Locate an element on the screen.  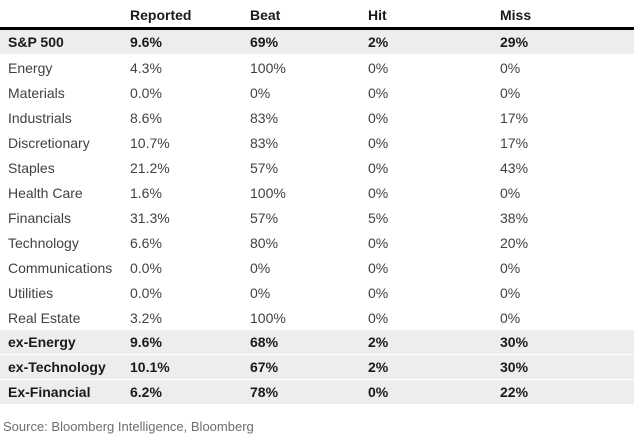
table-row: Health Care 1.6% 100% 0% 0% is located at coordinates (317, 192).